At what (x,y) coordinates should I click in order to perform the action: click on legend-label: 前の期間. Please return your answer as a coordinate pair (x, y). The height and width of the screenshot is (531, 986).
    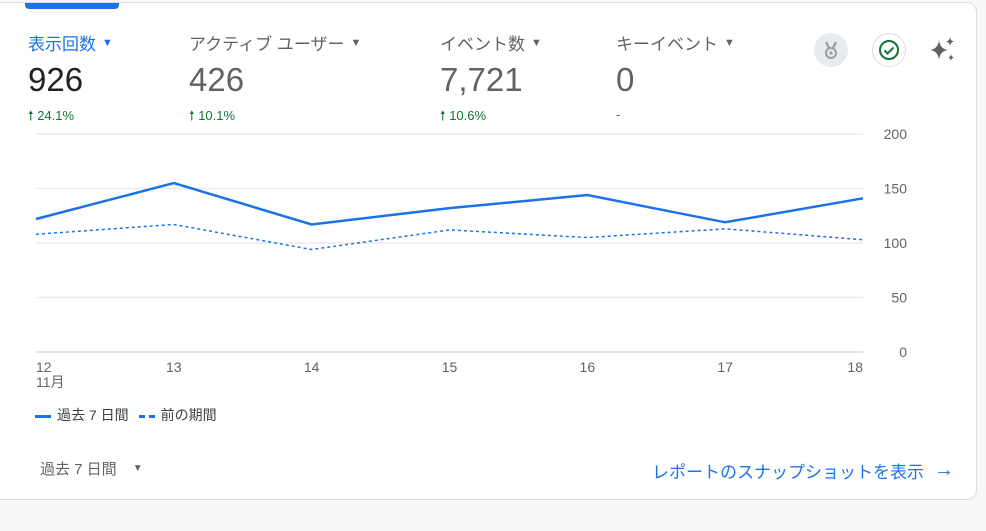
    Looking at the image, I should click on (188, 415).